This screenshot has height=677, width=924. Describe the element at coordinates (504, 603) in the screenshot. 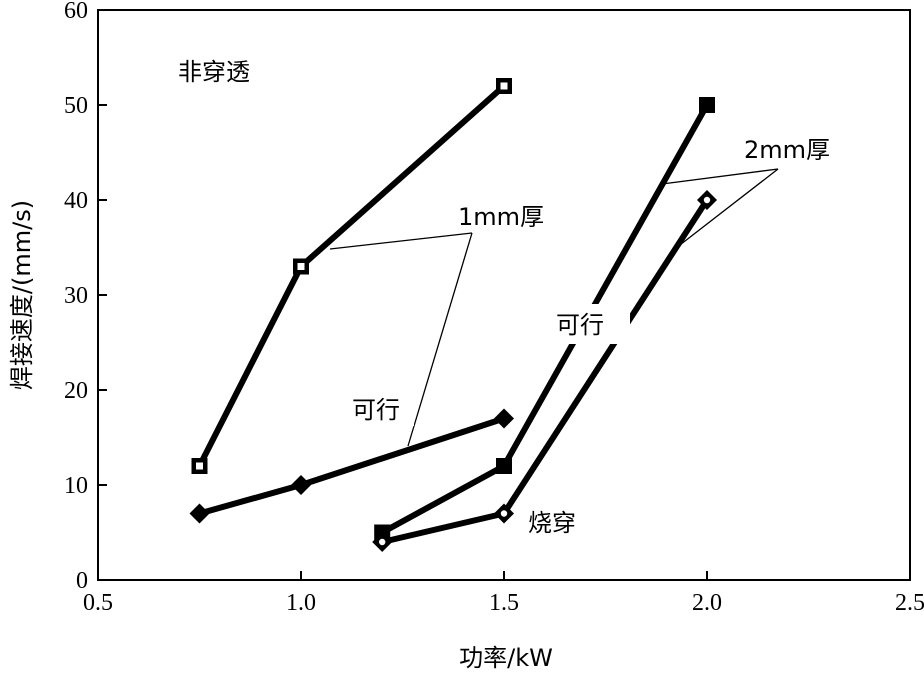

I see `x-tick-label: 1.5` at that location.